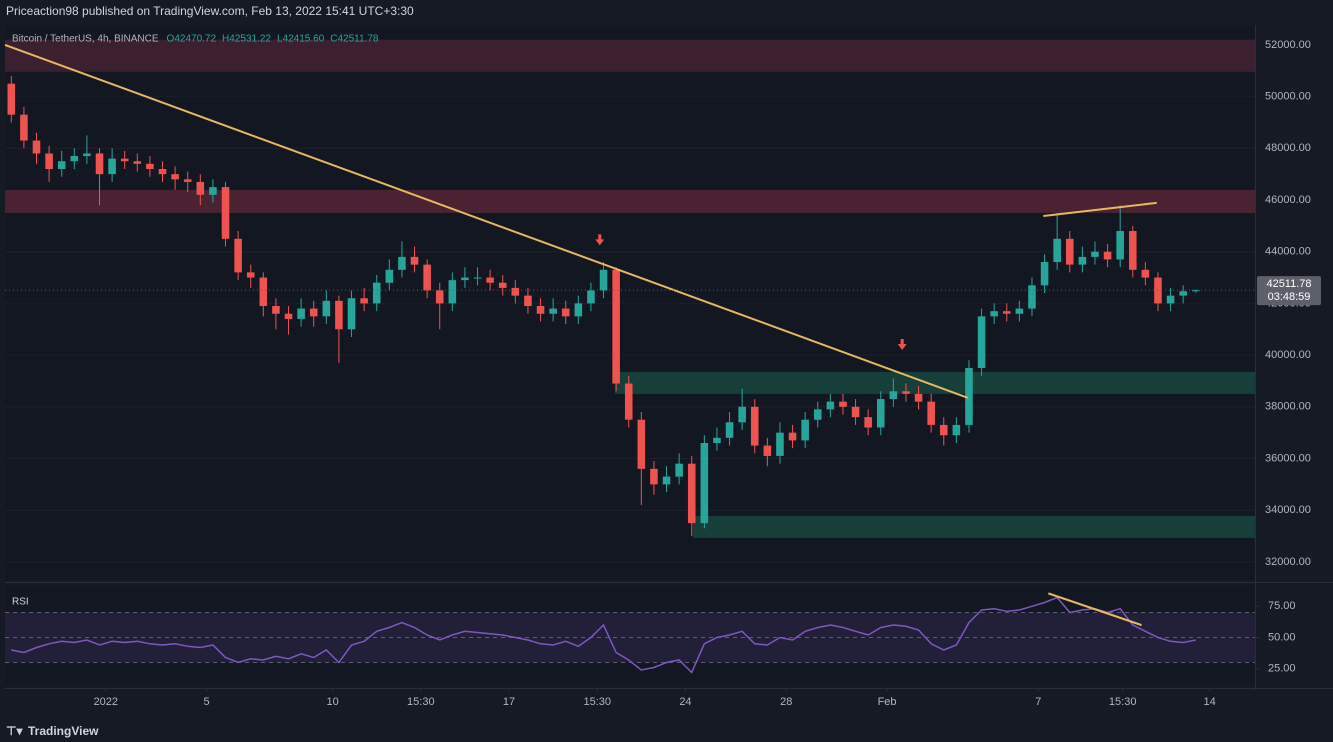 The width and height of the screenshot is (1333, 742). Describe the element at coordinates (63, 731) in the screenshot. I see `logo-text: TradingView` at that location.